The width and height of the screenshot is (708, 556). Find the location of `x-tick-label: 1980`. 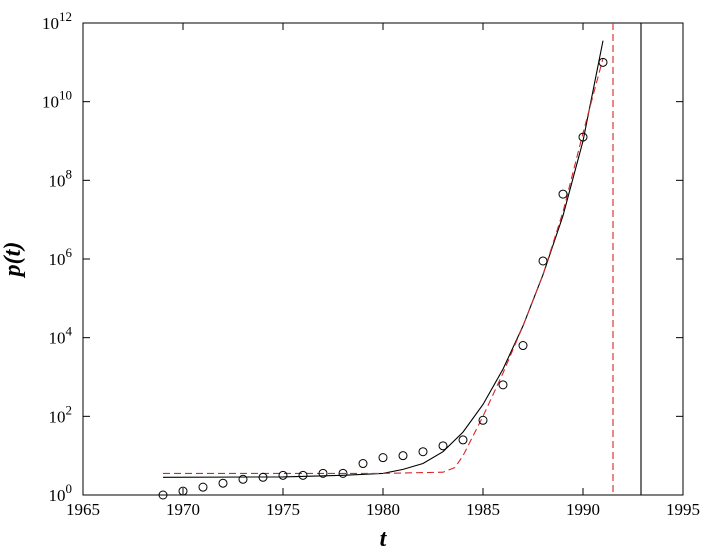

x-tick-label: 1980 is located at coordinates (383, 509).